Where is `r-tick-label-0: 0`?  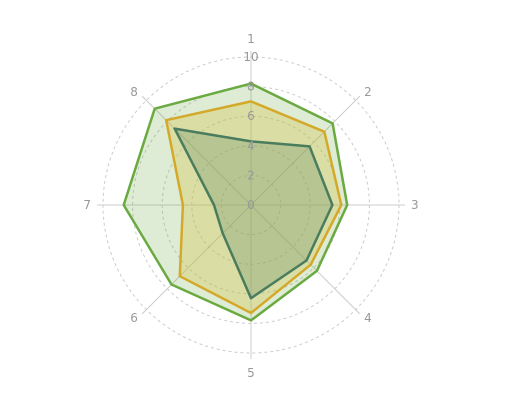 r-tick-label-0: 0 is located at coordinates (251, 205).